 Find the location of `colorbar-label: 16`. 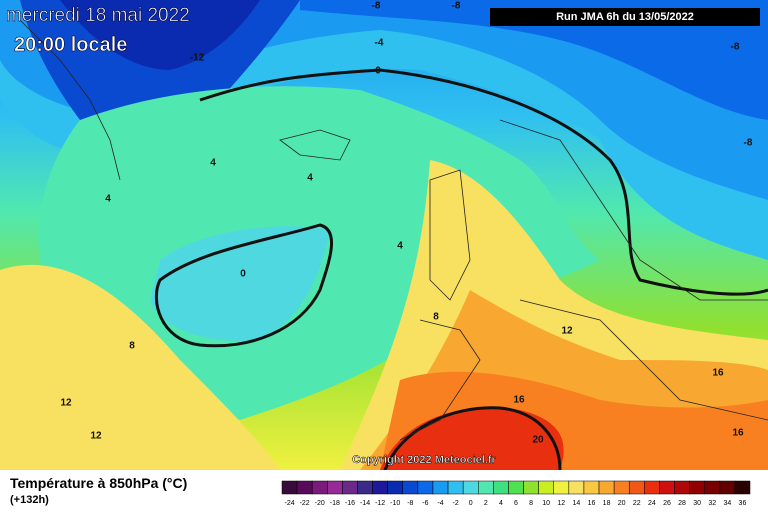

colorbar-label: 16 is located at coordinates (592, 503).